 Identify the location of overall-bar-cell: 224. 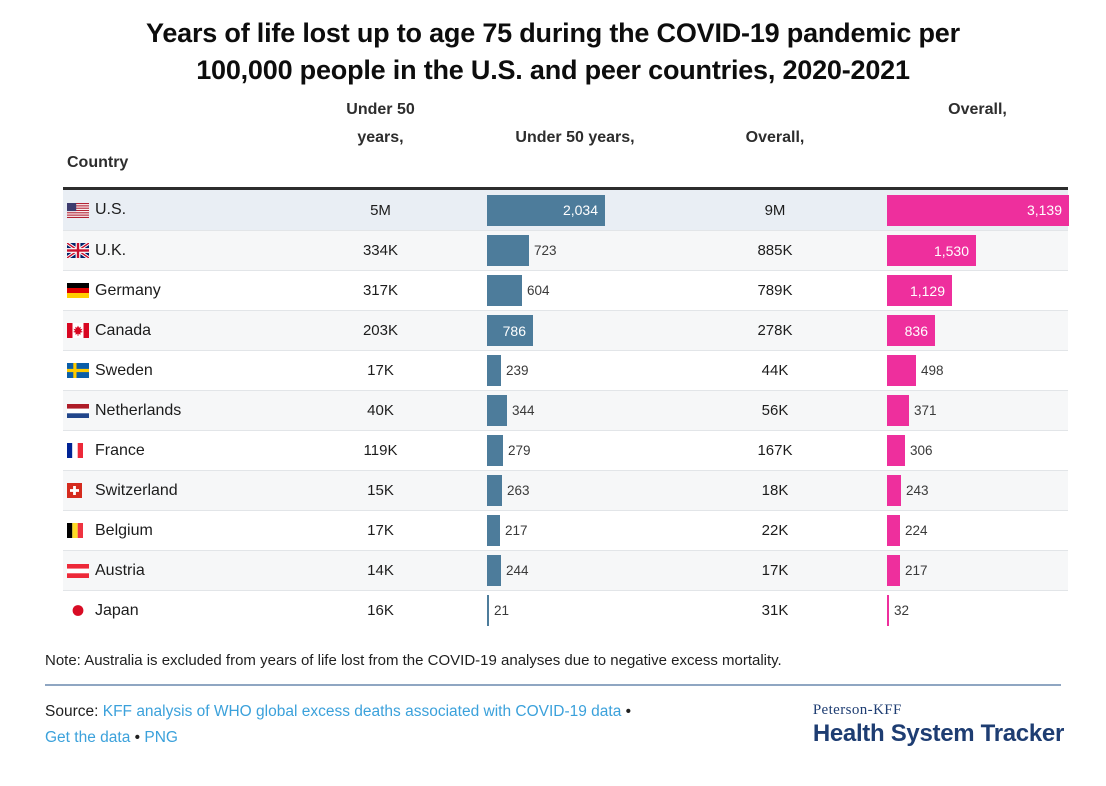
(977, 530).